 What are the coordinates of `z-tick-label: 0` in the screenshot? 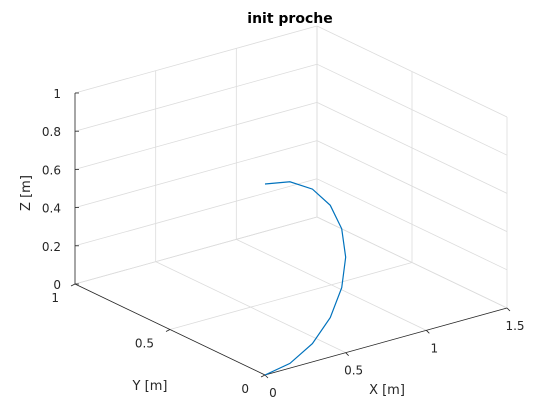 It's located at (57, 285).